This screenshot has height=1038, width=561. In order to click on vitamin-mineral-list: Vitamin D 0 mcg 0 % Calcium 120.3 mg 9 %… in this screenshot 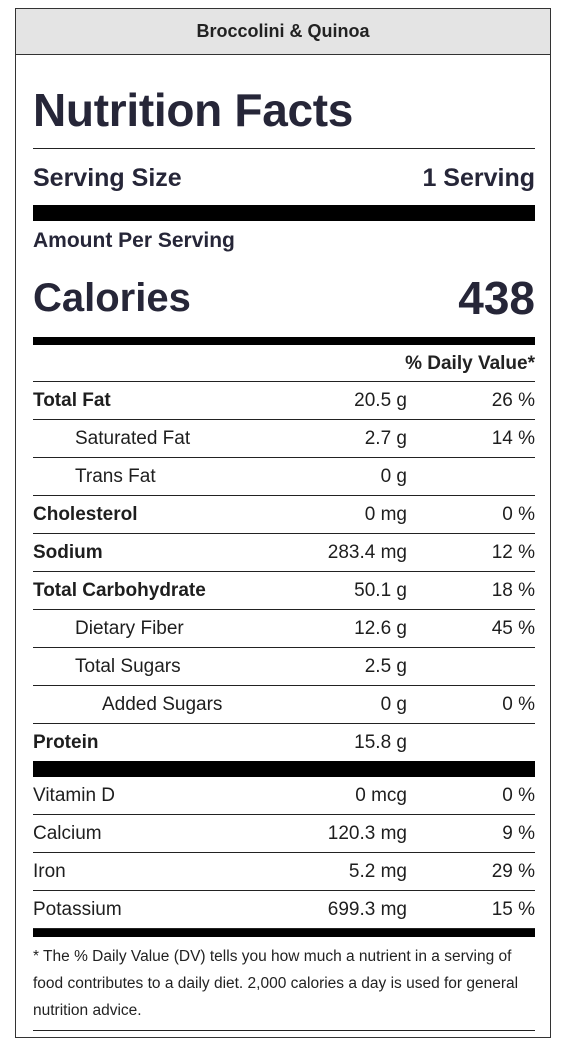, I will do `click(284, 853)`.